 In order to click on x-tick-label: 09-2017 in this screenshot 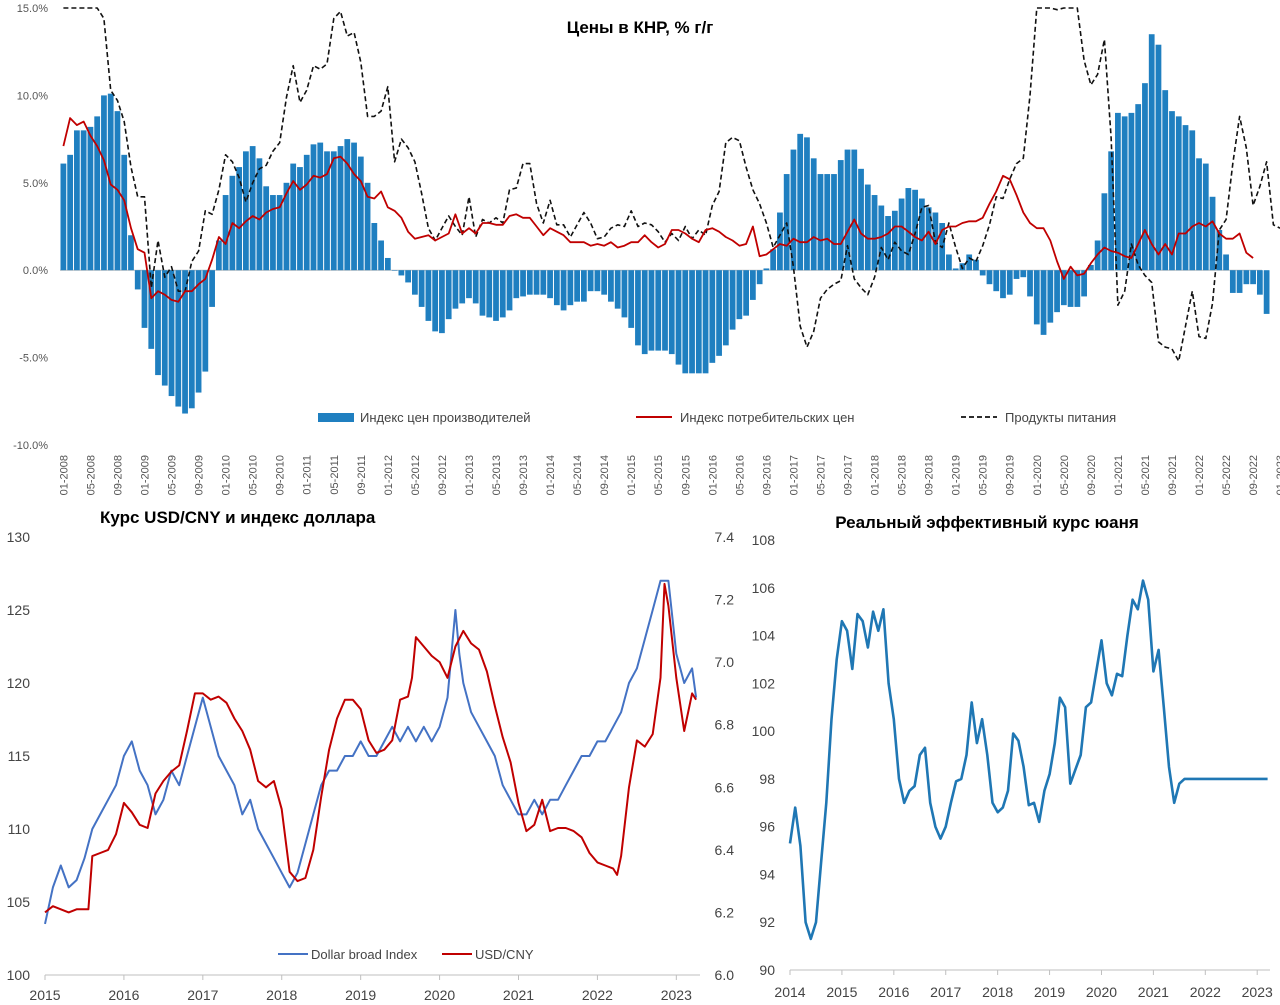, I will do `click(849, 475)`.